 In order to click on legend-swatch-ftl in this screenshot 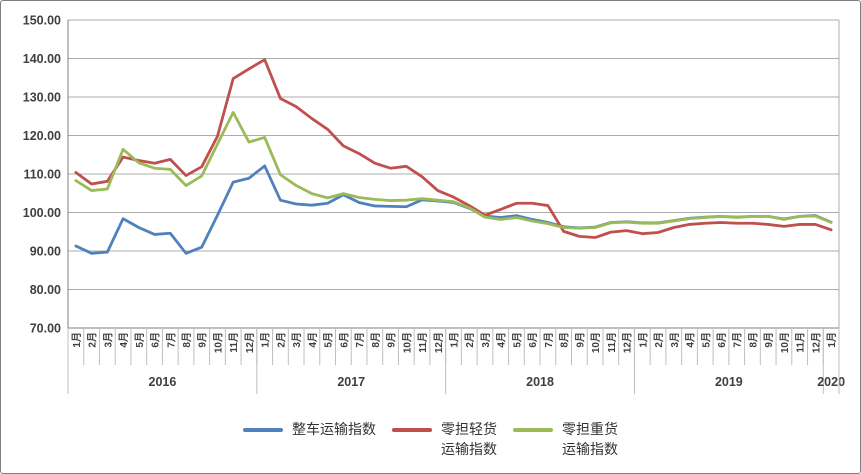, I will do `click(263, 430)`.